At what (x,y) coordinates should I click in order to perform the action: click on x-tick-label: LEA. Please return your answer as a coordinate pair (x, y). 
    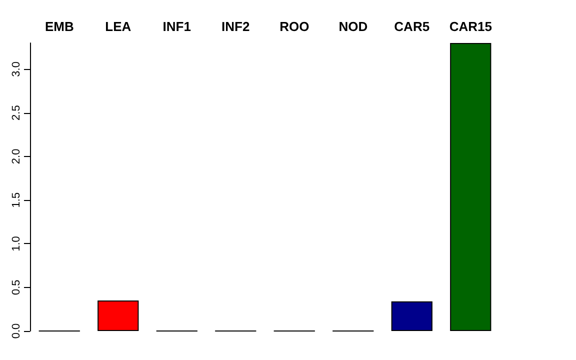
    Looking at the image, I should click on (118, 26).